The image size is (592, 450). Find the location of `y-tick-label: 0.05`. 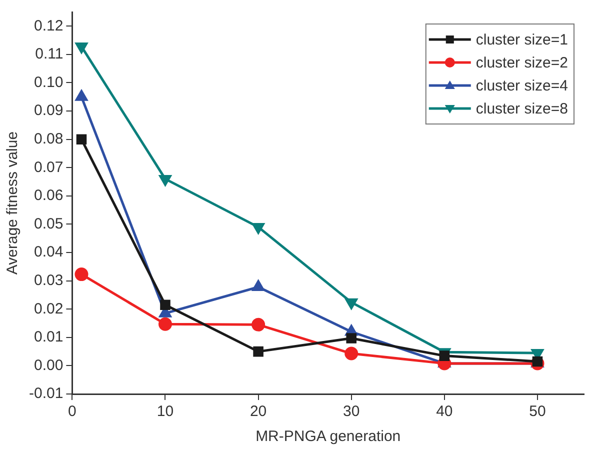

y-tick-label: 0.05 is located at coordinates (49, 223).